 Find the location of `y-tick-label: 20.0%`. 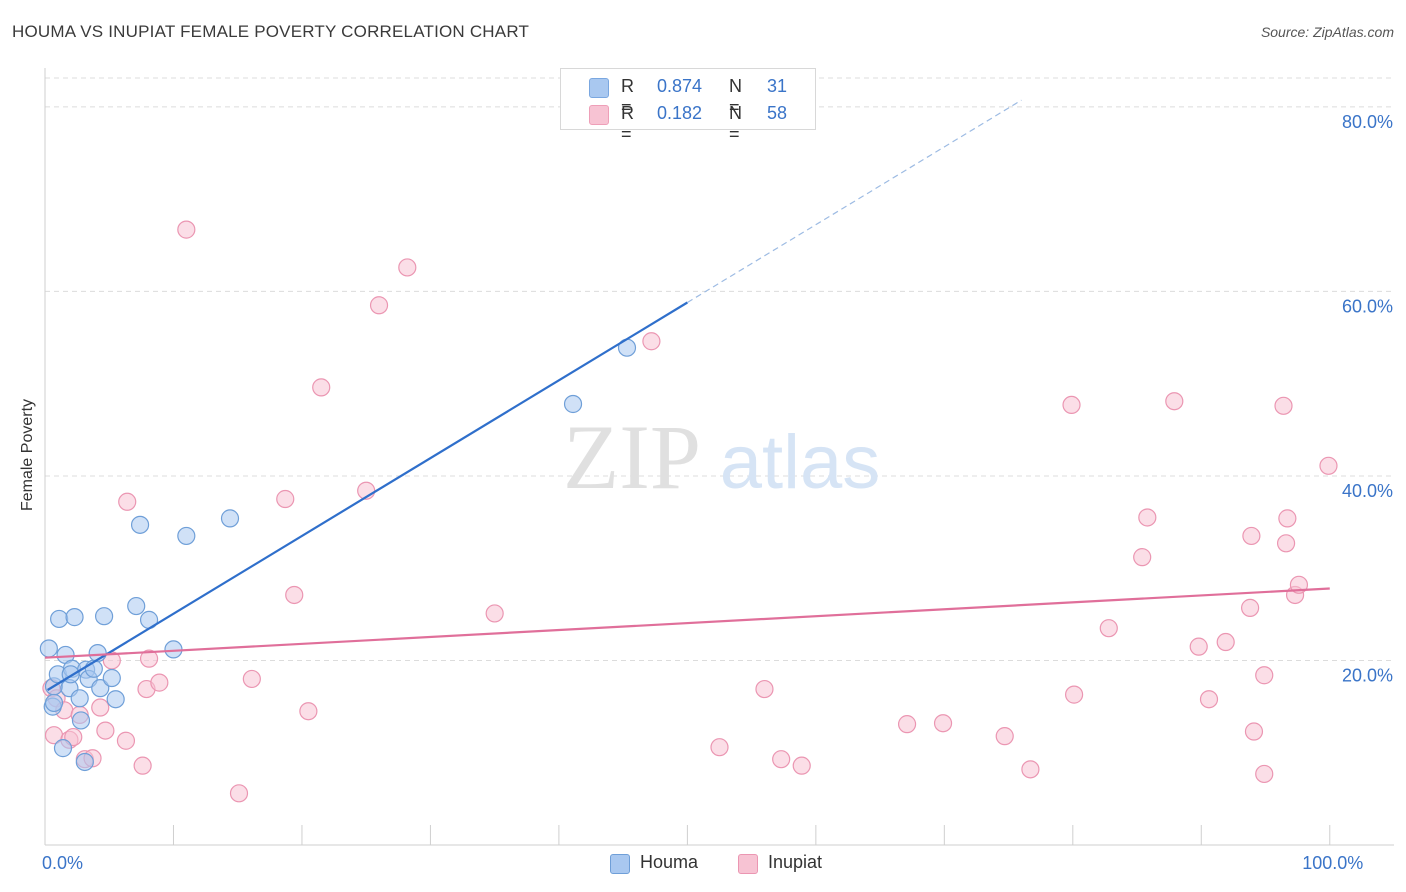

y-tick-label: 20.0% is located at coordinates (1367, 675).